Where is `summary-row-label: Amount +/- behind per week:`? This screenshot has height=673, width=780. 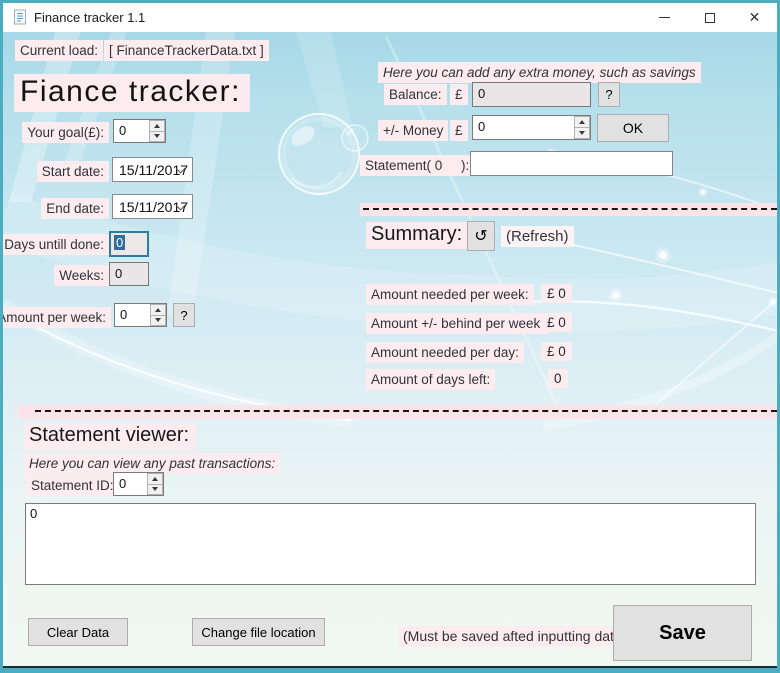
summary-row-label: Amount +/- behind per week: is located at coordinates (457, 323).